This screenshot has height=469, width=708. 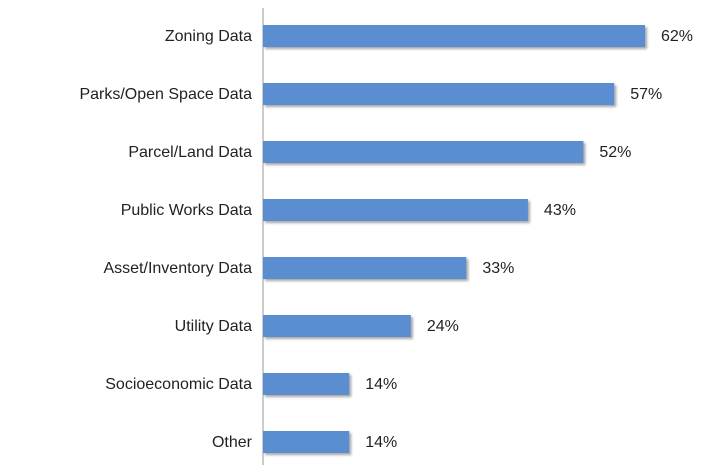 What do you see at coordinates (177, 268) in the screenshot?
I see `category-label: Asset/Inventory Data` at bounding box center [177, 268].